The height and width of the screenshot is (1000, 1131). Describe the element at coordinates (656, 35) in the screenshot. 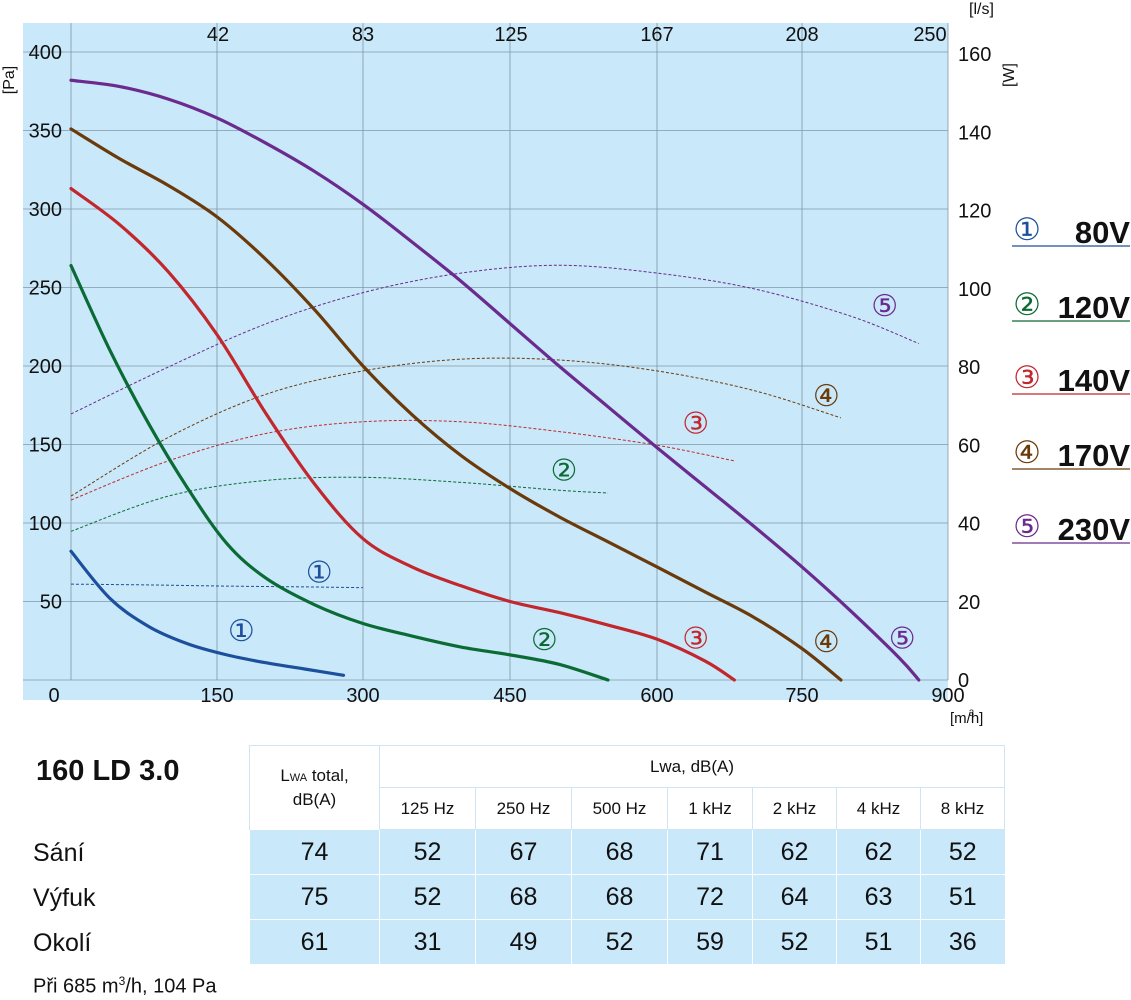

I see `x-top-tick-label: 167` at that location.